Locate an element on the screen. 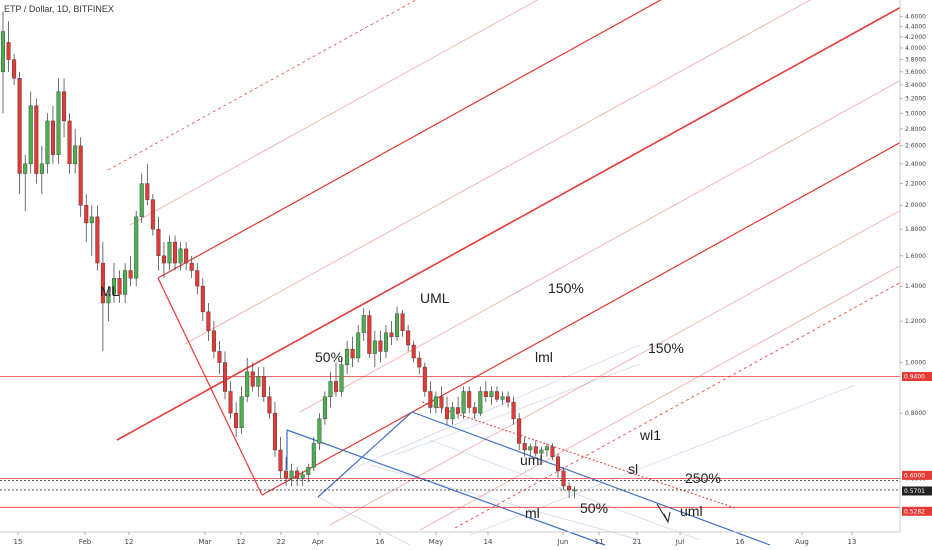 The height and width of the screenshot is (550, 932). annotation-label: uml is located at coordinates (691, 511).